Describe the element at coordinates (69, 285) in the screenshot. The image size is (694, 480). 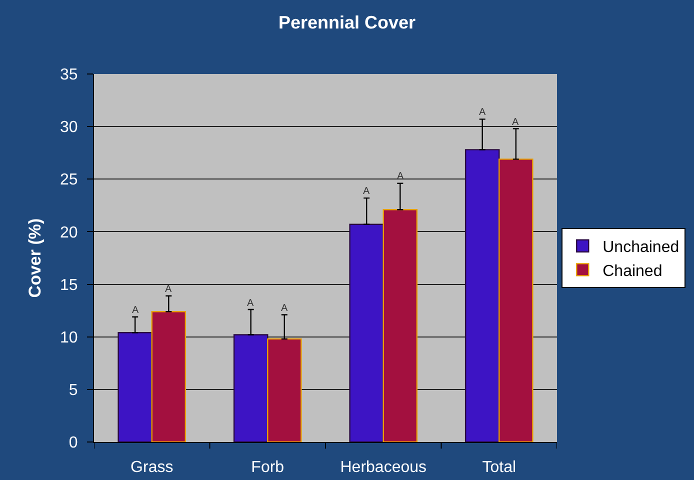
I see `y-tick-label: 15` at that location.